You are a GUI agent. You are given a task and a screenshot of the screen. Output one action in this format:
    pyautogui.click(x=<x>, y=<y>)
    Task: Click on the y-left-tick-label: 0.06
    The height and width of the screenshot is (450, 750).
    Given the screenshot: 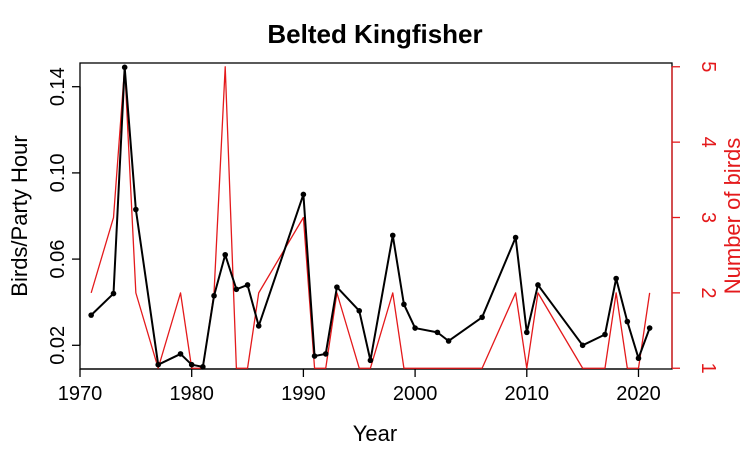 What is the action you would take?
    pyautogui.click(x=58, y=259)
    